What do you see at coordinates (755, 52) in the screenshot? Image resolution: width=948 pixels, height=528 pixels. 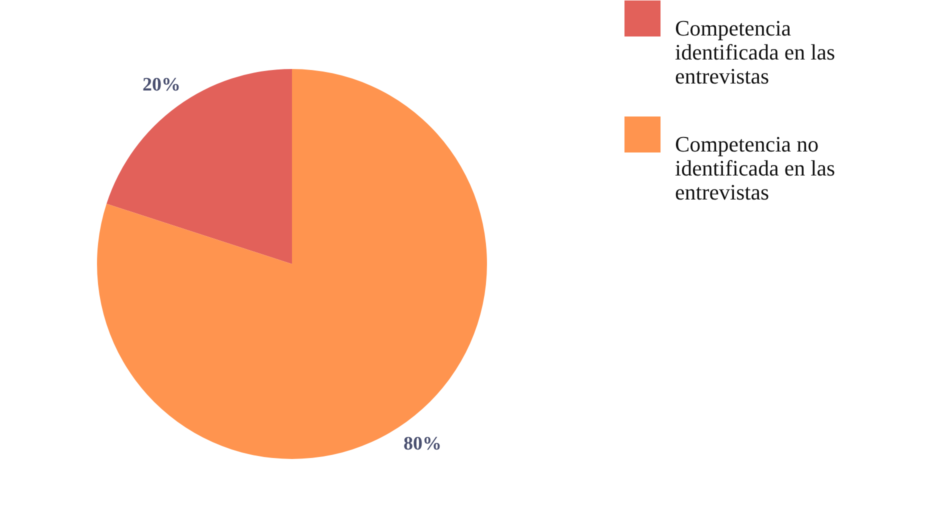 I see `legend-label: Competencia identificada en las entrevistas` at bounding box center [755, 52].